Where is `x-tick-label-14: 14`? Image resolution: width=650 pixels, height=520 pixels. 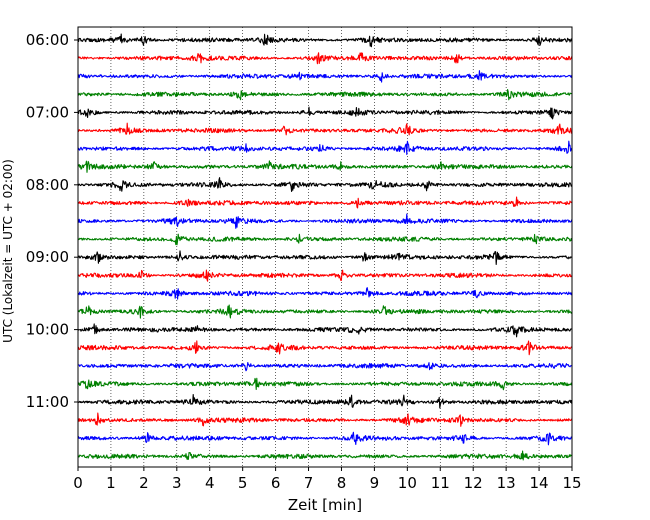
x-tick-label-14: 14 is located at coordinates (539, 483).